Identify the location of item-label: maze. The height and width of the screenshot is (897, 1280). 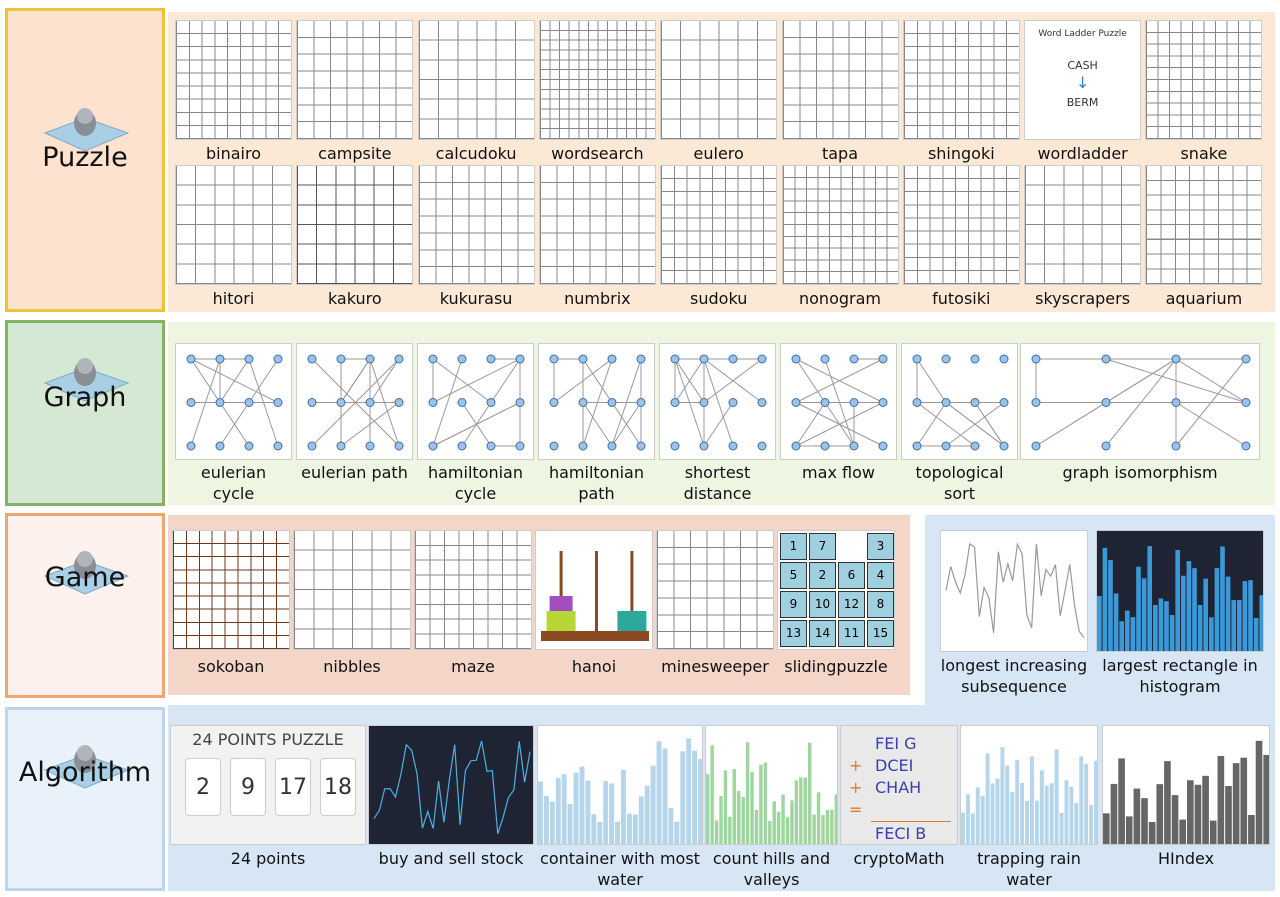
(473, 666).